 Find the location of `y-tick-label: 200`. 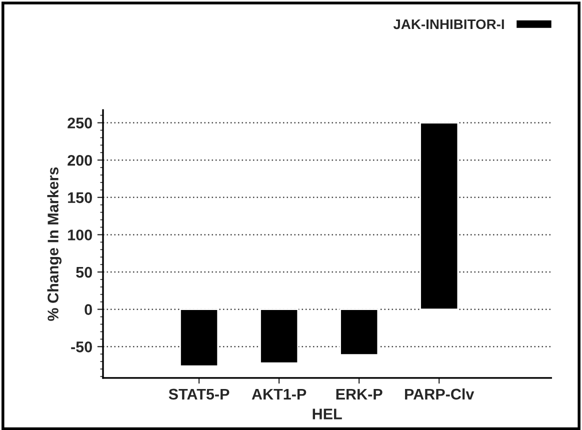

y-tick-label: 200 is located at coordinates (80, 160).